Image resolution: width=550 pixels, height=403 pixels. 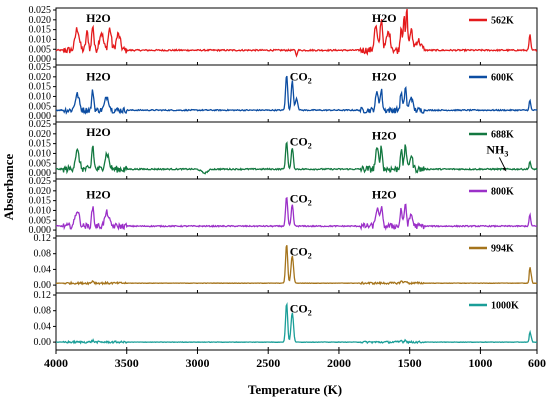 What do you see at coordinates (339, 363) in the screenshot?
I see `x-tick-label: 2000` at bounding box center [339, 363].